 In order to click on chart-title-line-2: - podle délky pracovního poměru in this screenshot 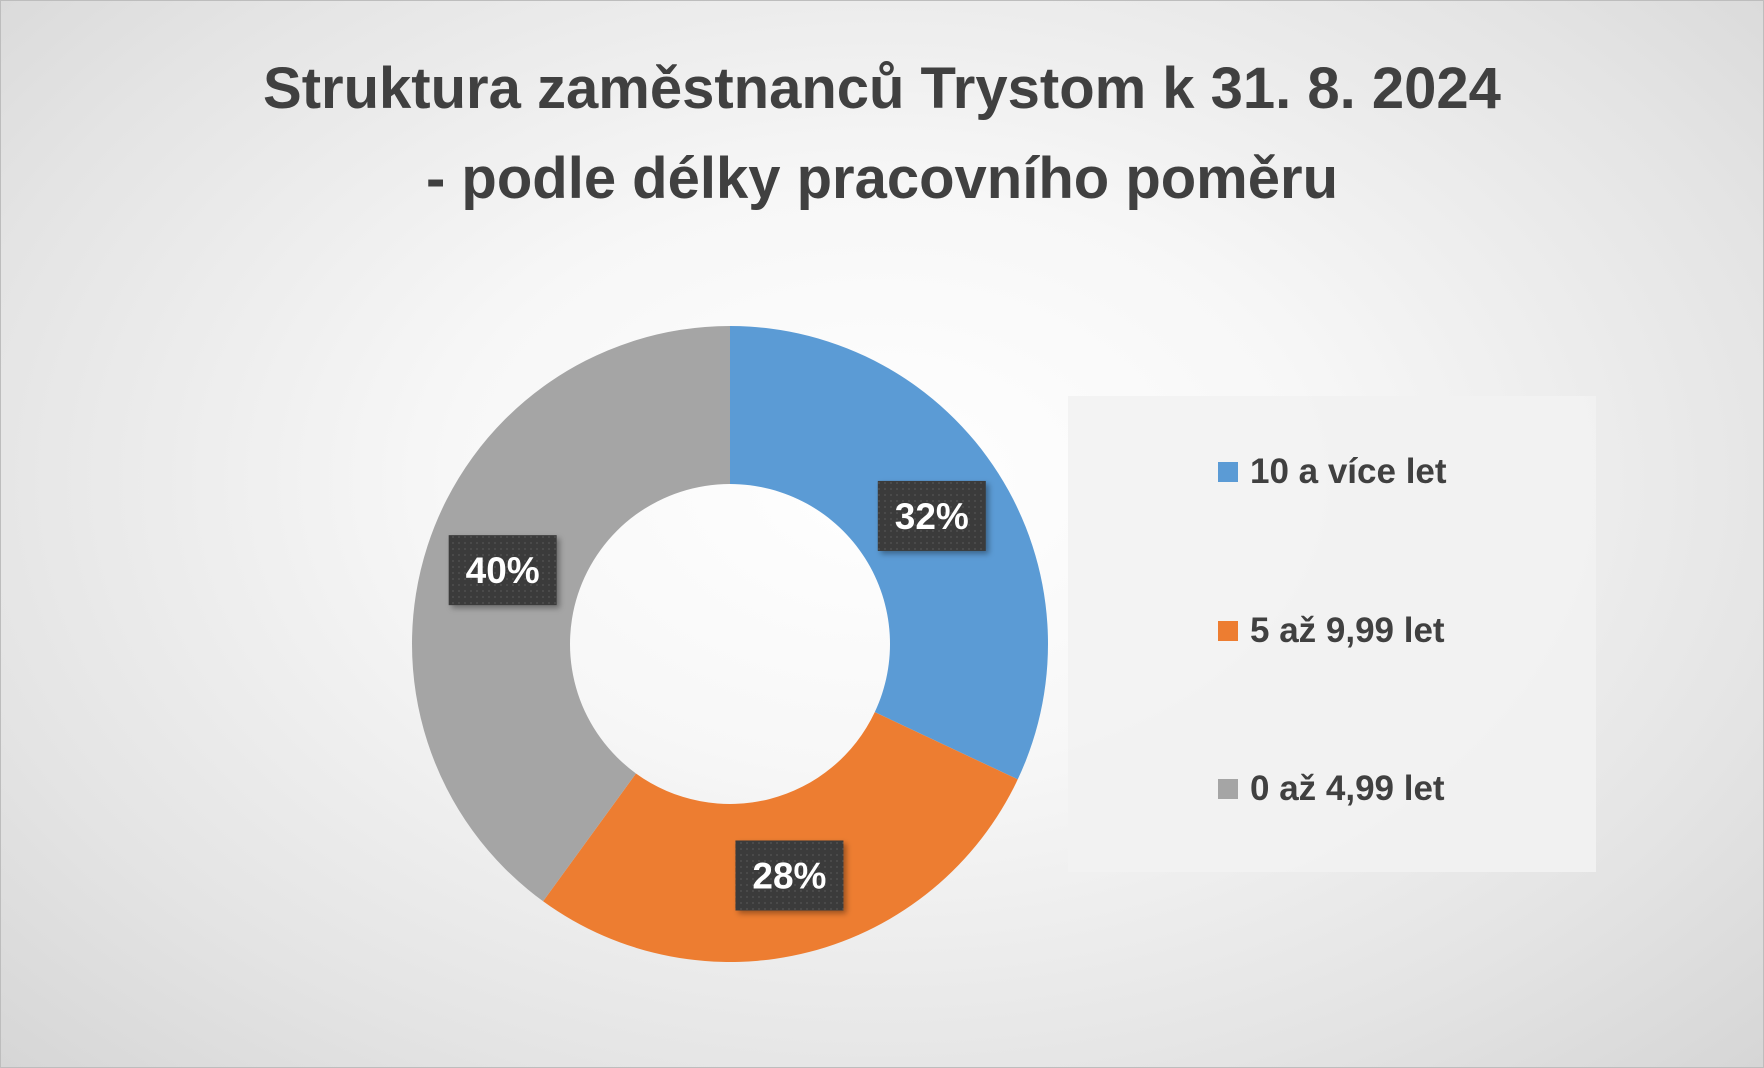, I will do `click(882, 178)`.